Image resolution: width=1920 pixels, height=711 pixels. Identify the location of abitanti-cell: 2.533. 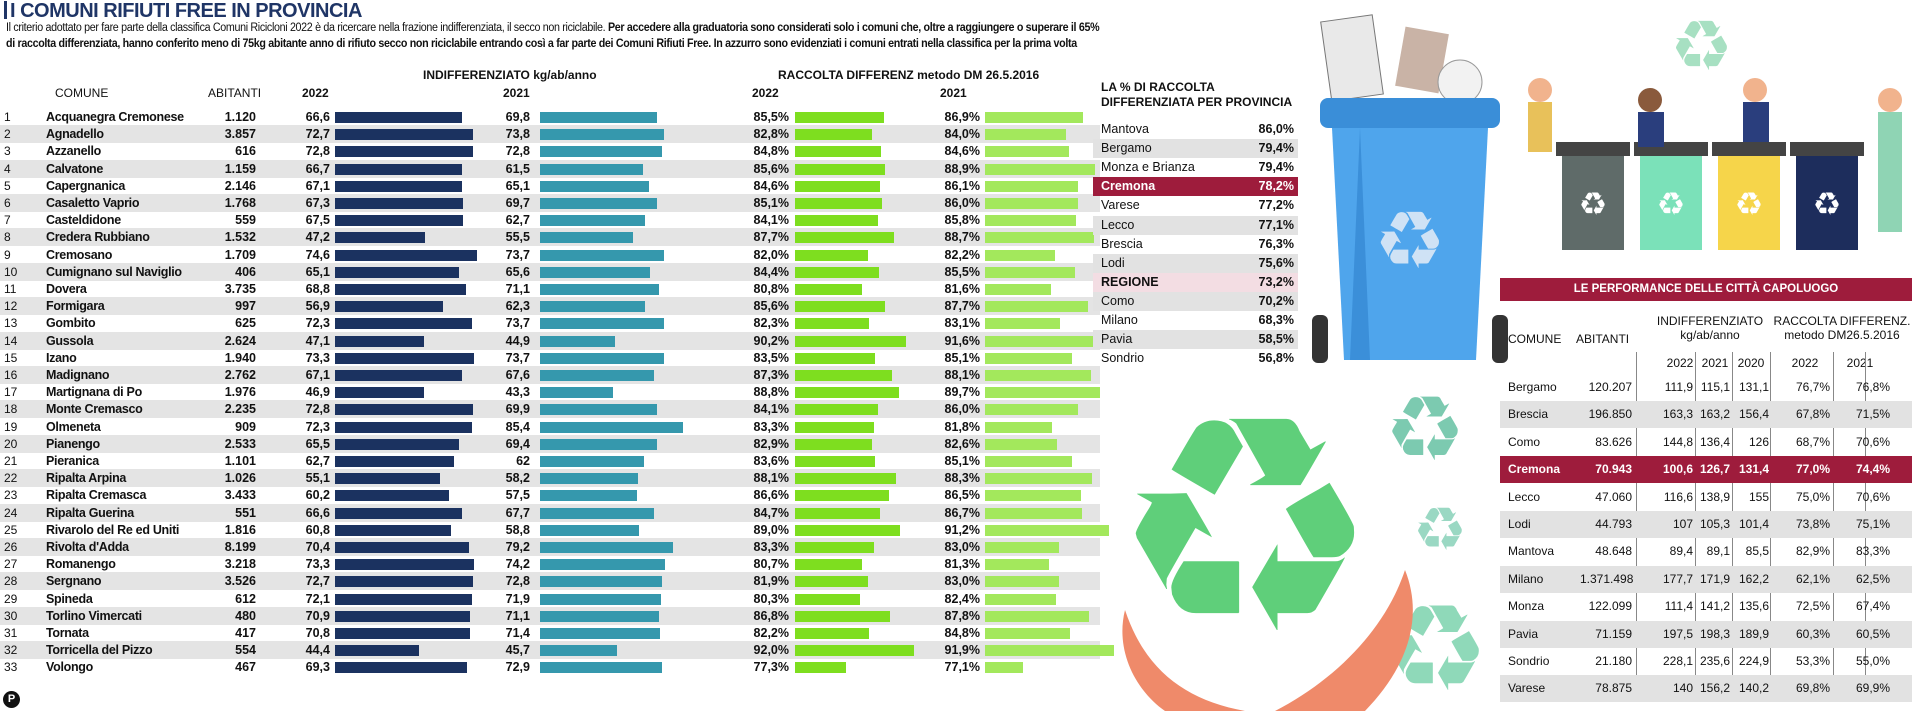
(240, 443).